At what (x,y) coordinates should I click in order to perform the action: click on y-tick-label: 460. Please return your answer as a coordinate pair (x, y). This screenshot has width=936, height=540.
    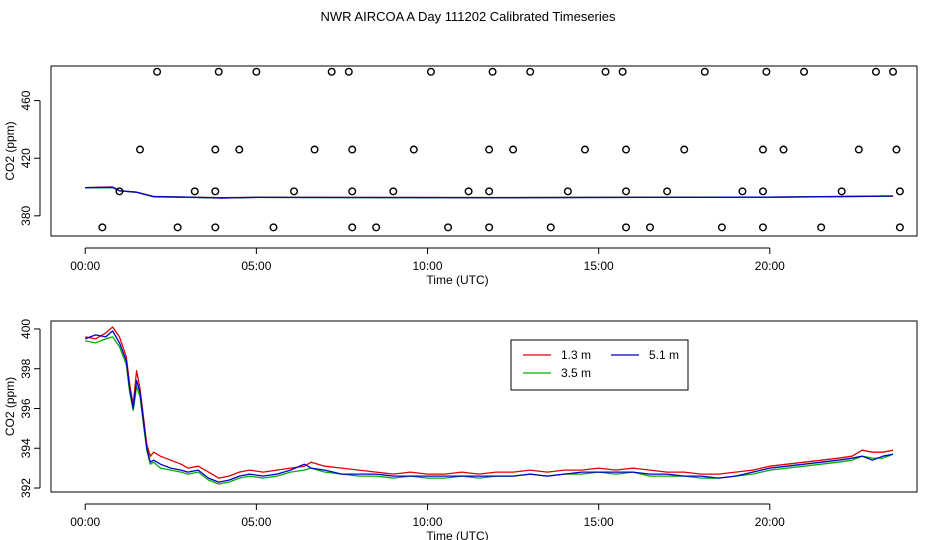
    Looking at the image, I should click on (26, 100).